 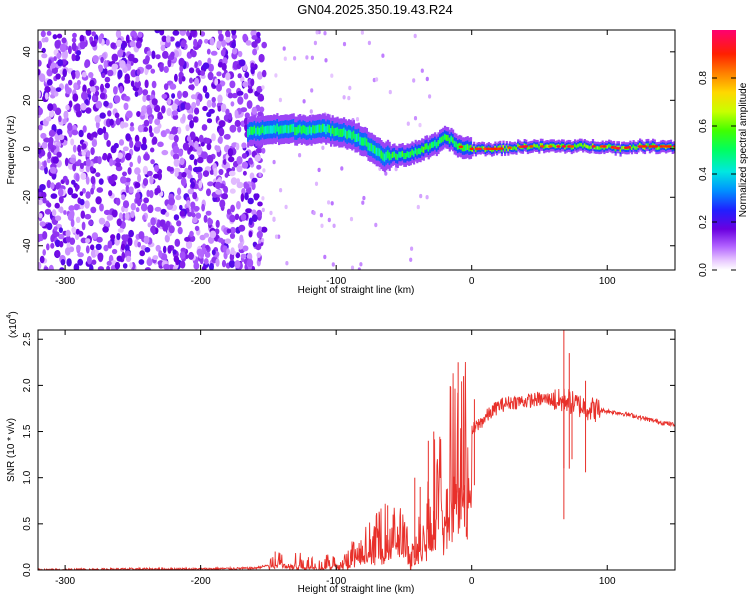 What do you see at coordinates (201, 581) in the screenshot?
I see `x-tick-label: -200` at bounding box center [201, 581].